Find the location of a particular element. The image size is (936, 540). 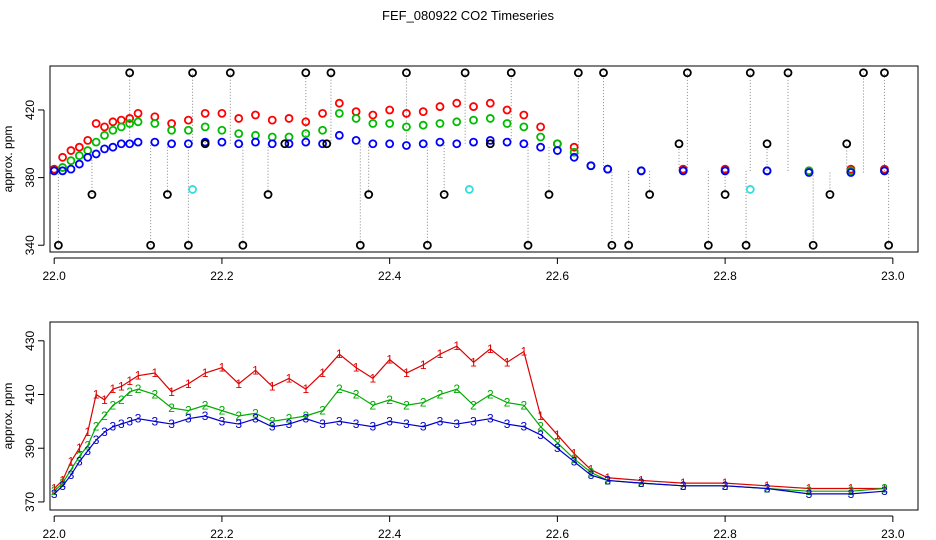

bottom-x-tick-label: 22.2 is located at coordinates (222, 533).